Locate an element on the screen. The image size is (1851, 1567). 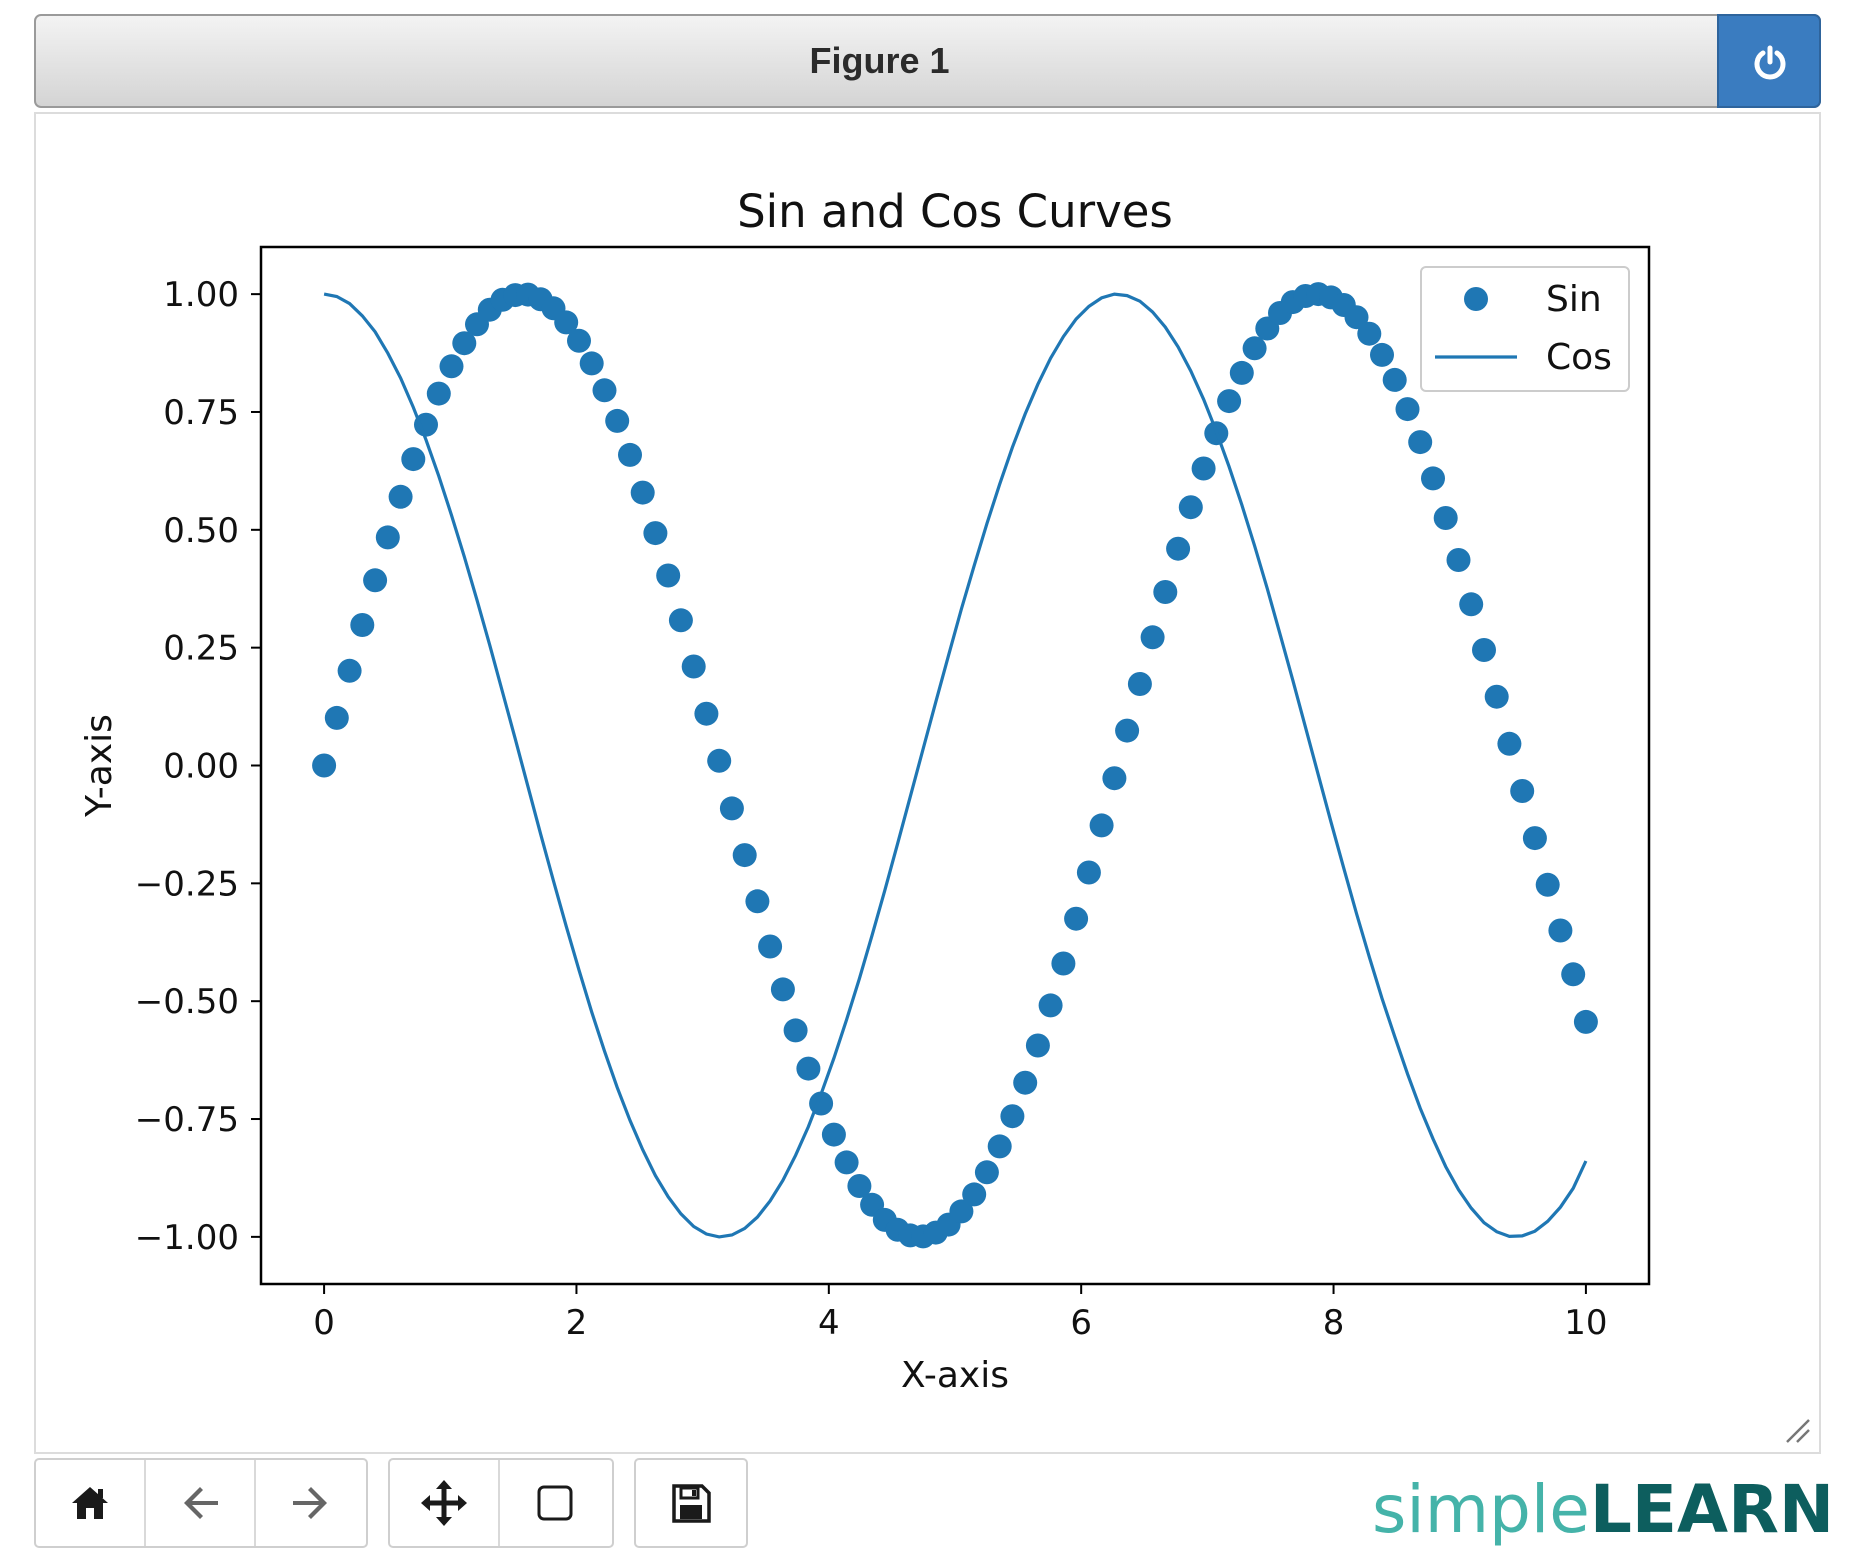
y-tick-label: −0.75 is located at coordinates (187, 1120).